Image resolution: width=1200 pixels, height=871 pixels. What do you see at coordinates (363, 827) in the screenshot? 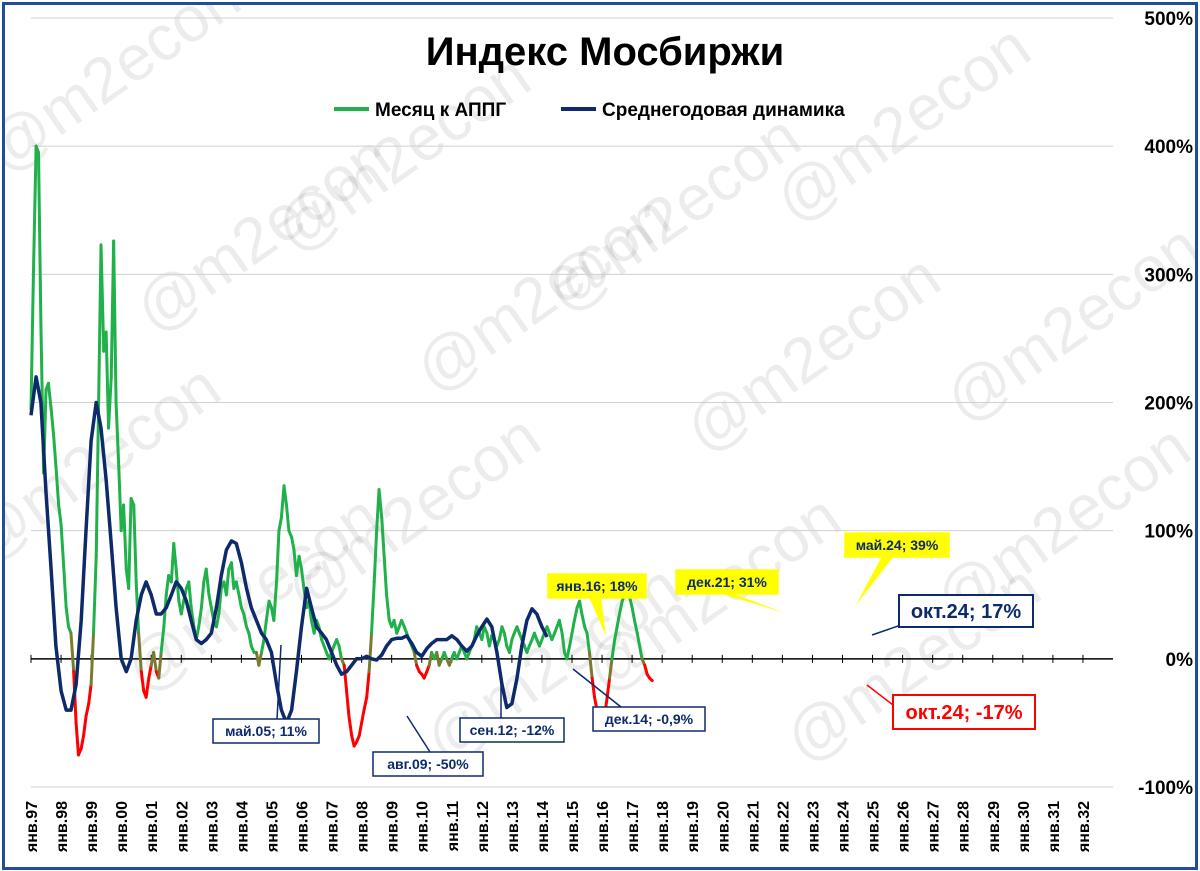
I see `x-tick-label: янв.08` at bounding box center [363, 827].